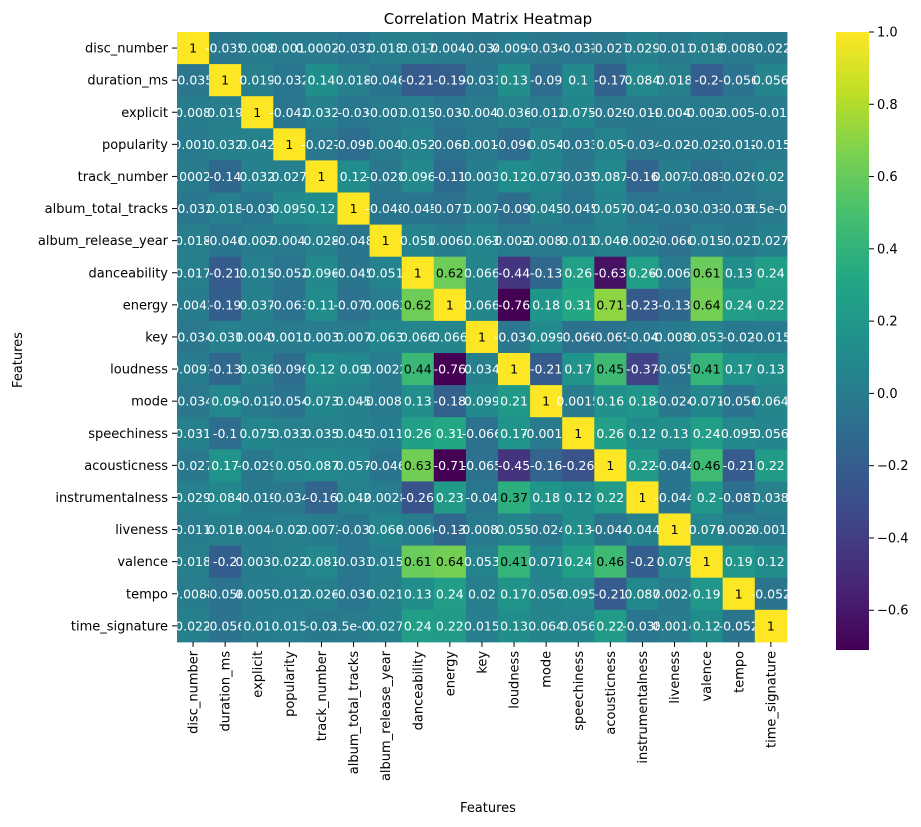  I want to click on cell-value-label: 0.008, so click(193, 112).